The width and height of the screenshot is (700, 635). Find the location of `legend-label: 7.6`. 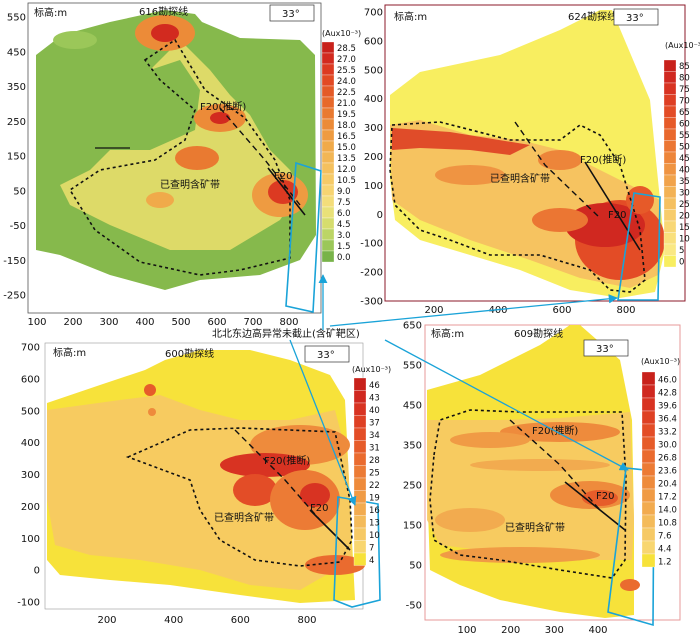

legend-label: 7.6 is located at coordinates (665, 536).